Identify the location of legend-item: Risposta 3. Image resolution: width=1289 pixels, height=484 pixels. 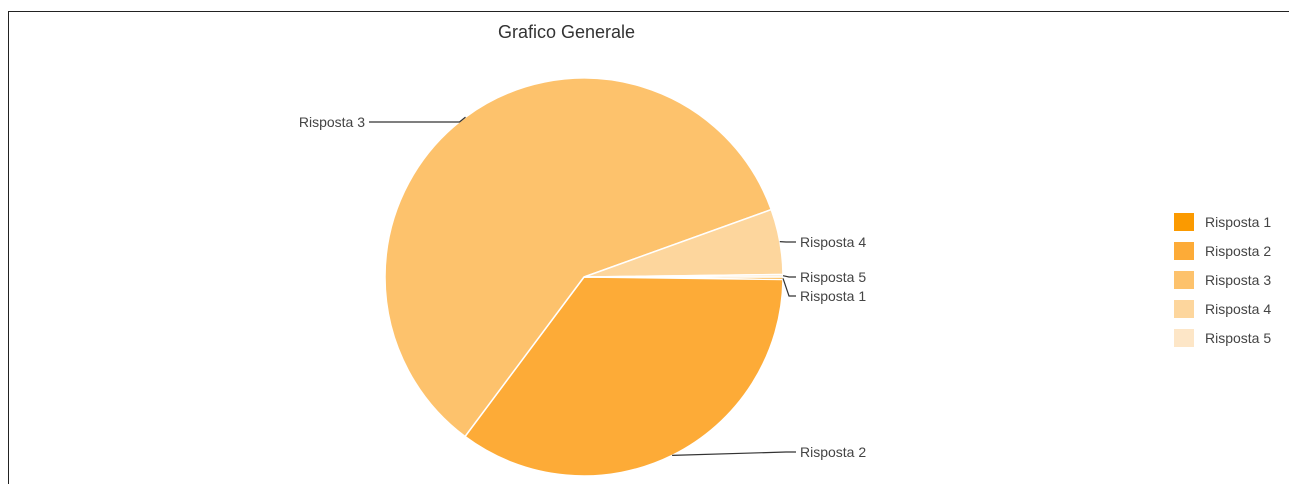
(1222, 279).